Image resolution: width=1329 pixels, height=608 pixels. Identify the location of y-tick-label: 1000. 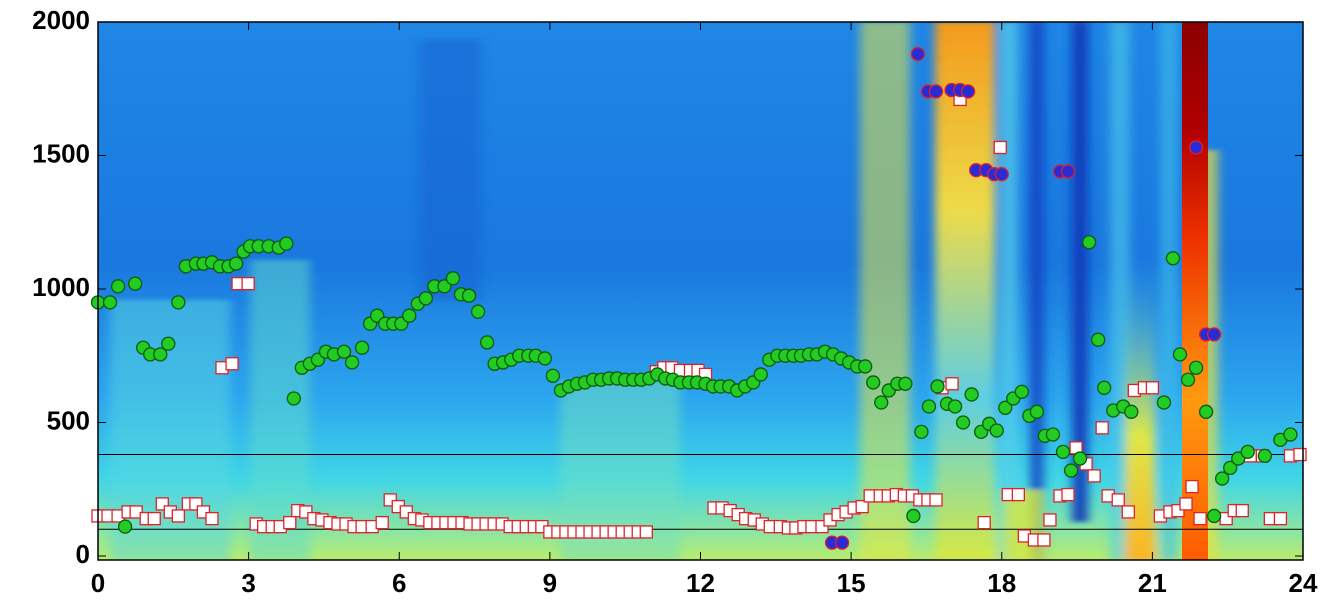
(61, 287).